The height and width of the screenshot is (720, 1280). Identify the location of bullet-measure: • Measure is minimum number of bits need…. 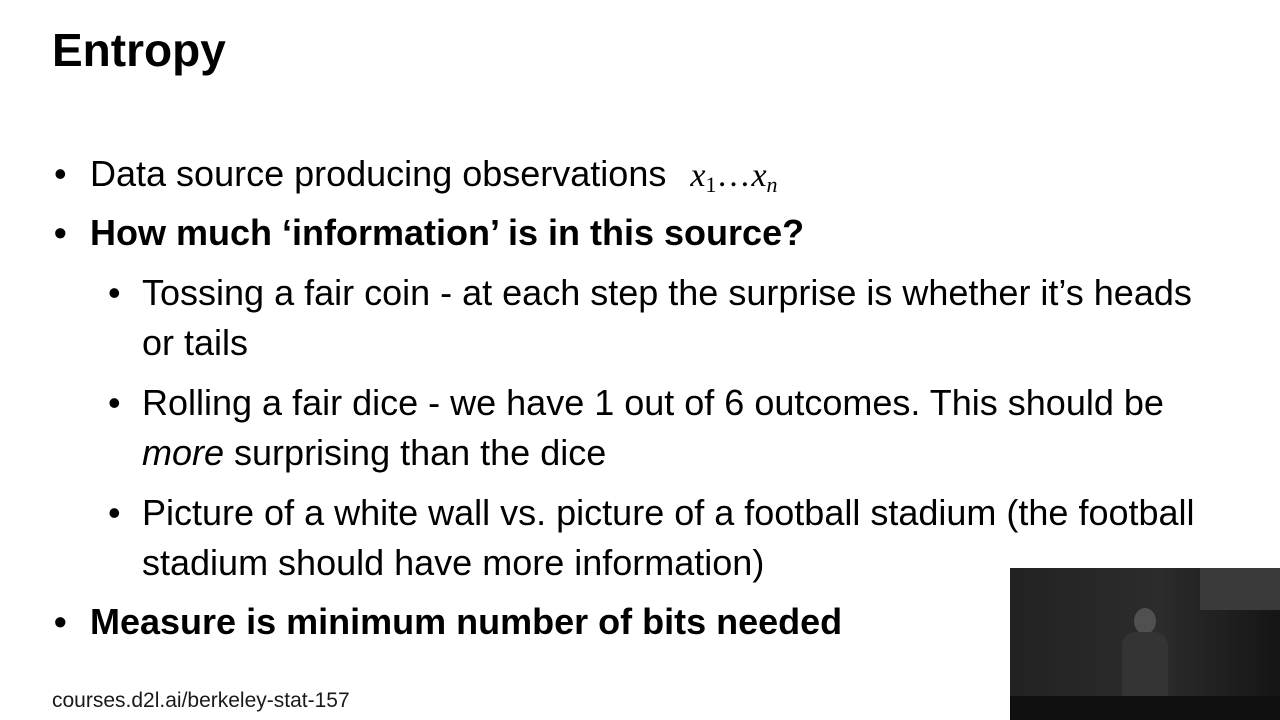
(647, 622).